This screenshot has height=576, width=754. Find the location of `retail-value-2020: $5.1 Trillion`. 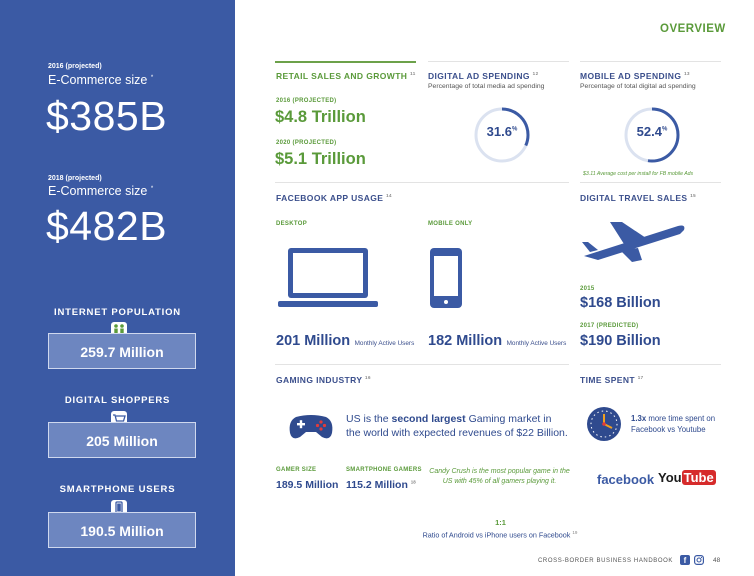

retail-value-2020: $5.1 Trillion is located at coordinates (320, 159).